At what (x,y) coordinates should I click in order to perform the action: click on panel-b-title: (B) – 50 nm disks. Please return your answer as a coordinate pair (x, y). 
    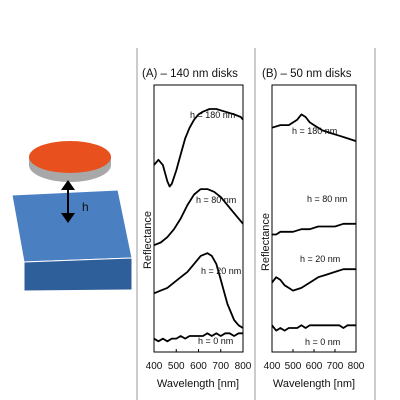
    Looking at the image, I should click on (307, 74).